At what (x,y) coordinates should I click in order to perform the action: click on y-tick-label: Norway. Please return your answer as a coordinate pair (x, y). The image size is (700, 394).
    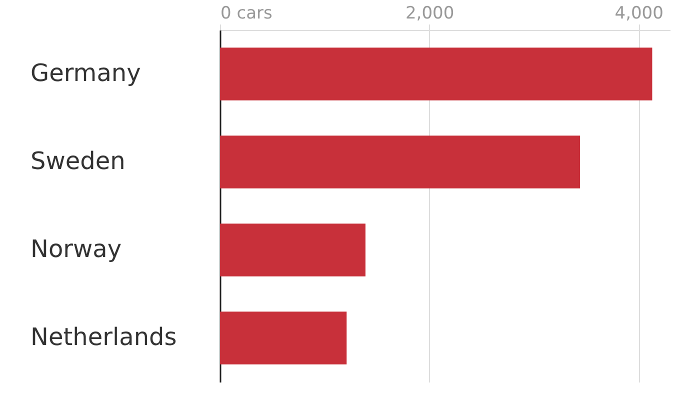
    Looking at the image, I should click on (76, 249).